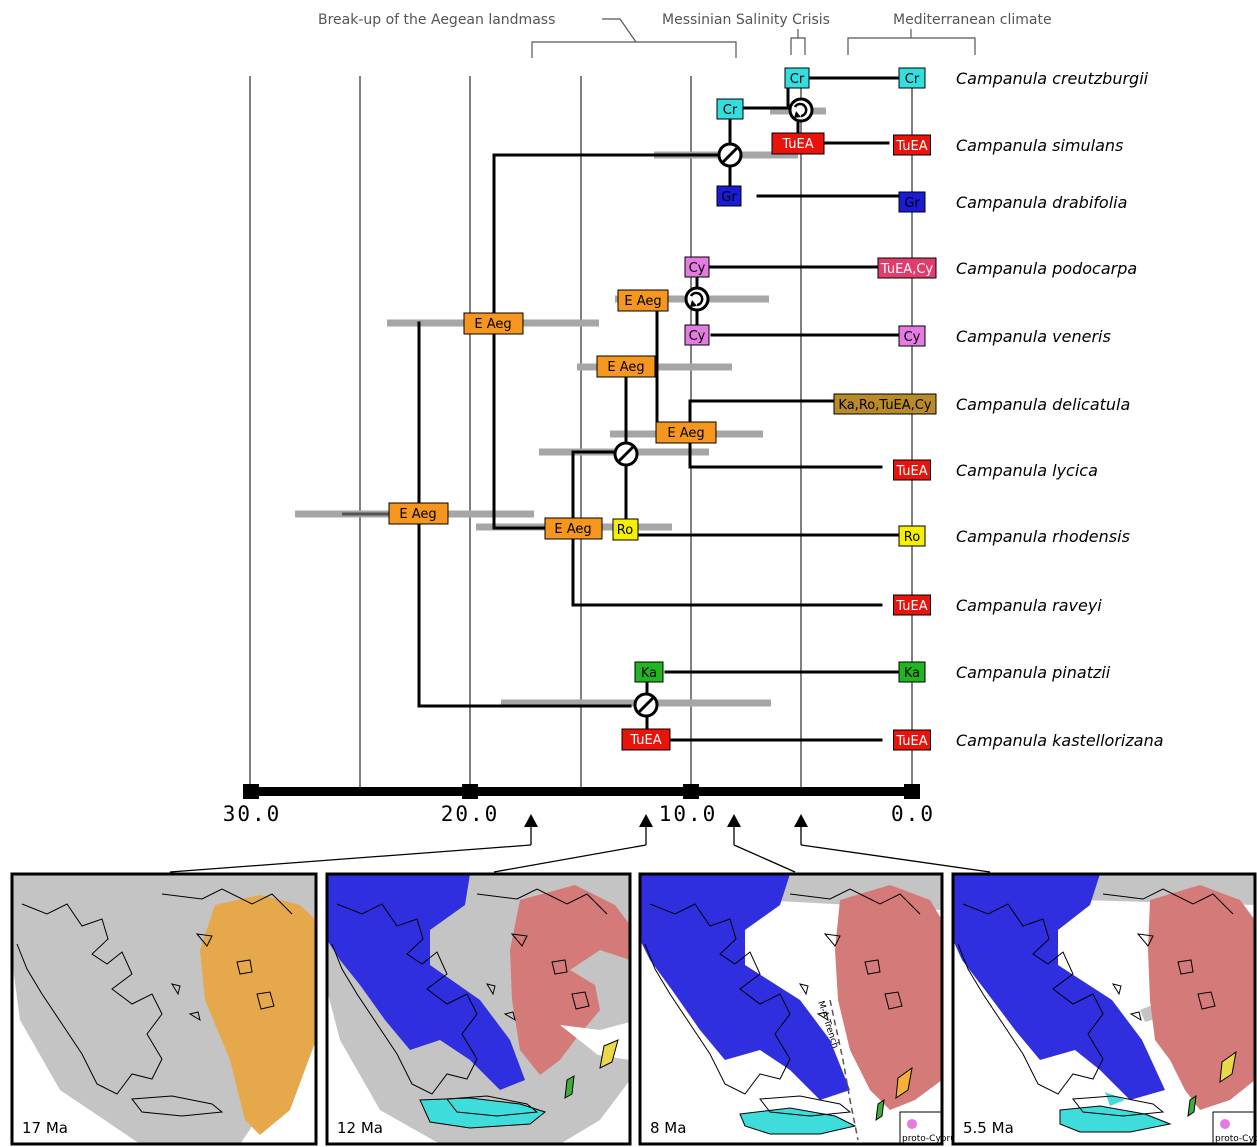 This screenshot has height=1147, width=1257. I want to click on map-panel-5-5ma: proto-Cyprus 5.5 Ma, so click(1104, 1009).